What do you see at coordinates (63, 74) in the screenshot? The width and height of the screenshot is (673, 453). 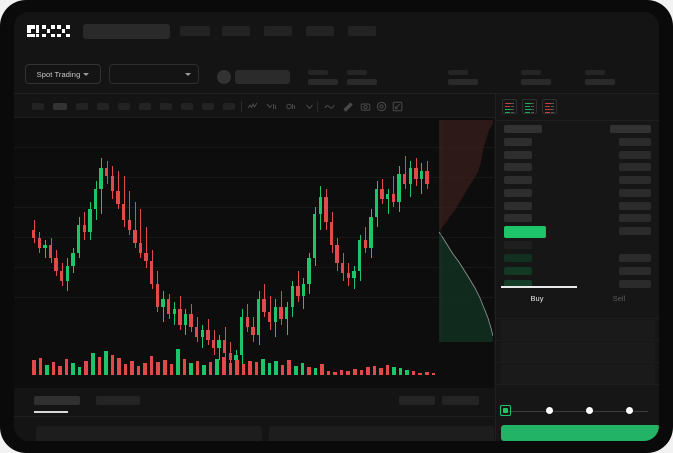 I see `spot-trading-selector: Spot Trading` at bounding box center [63, 74].